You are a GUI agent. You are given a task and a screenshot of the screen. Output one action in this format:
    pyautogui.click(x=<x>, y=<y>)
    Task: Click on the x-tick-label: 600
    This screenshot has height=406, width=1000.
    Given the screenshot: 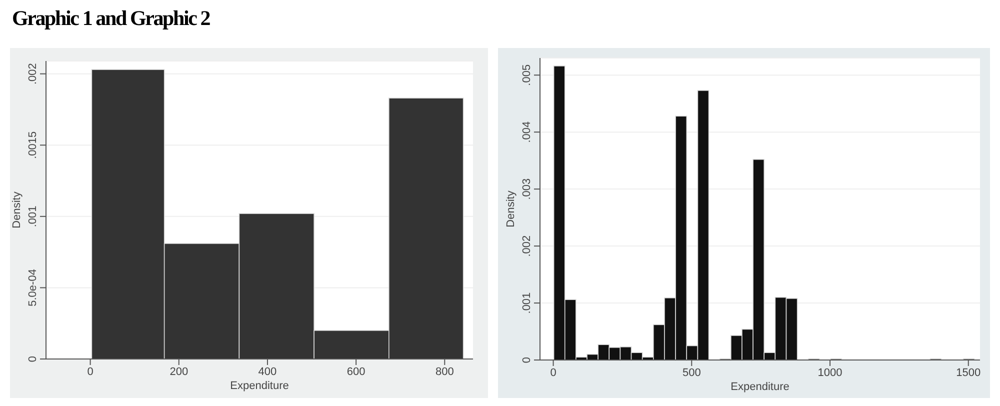 What is the action you would take?
    pyautogui.click(x=356, y=372)
    